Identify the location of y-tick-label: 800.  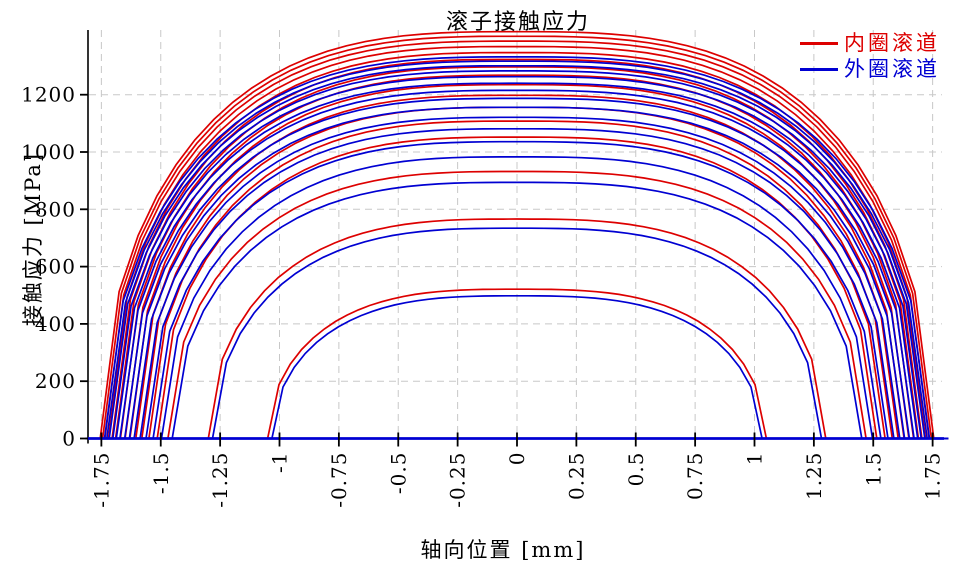
(55, 209).